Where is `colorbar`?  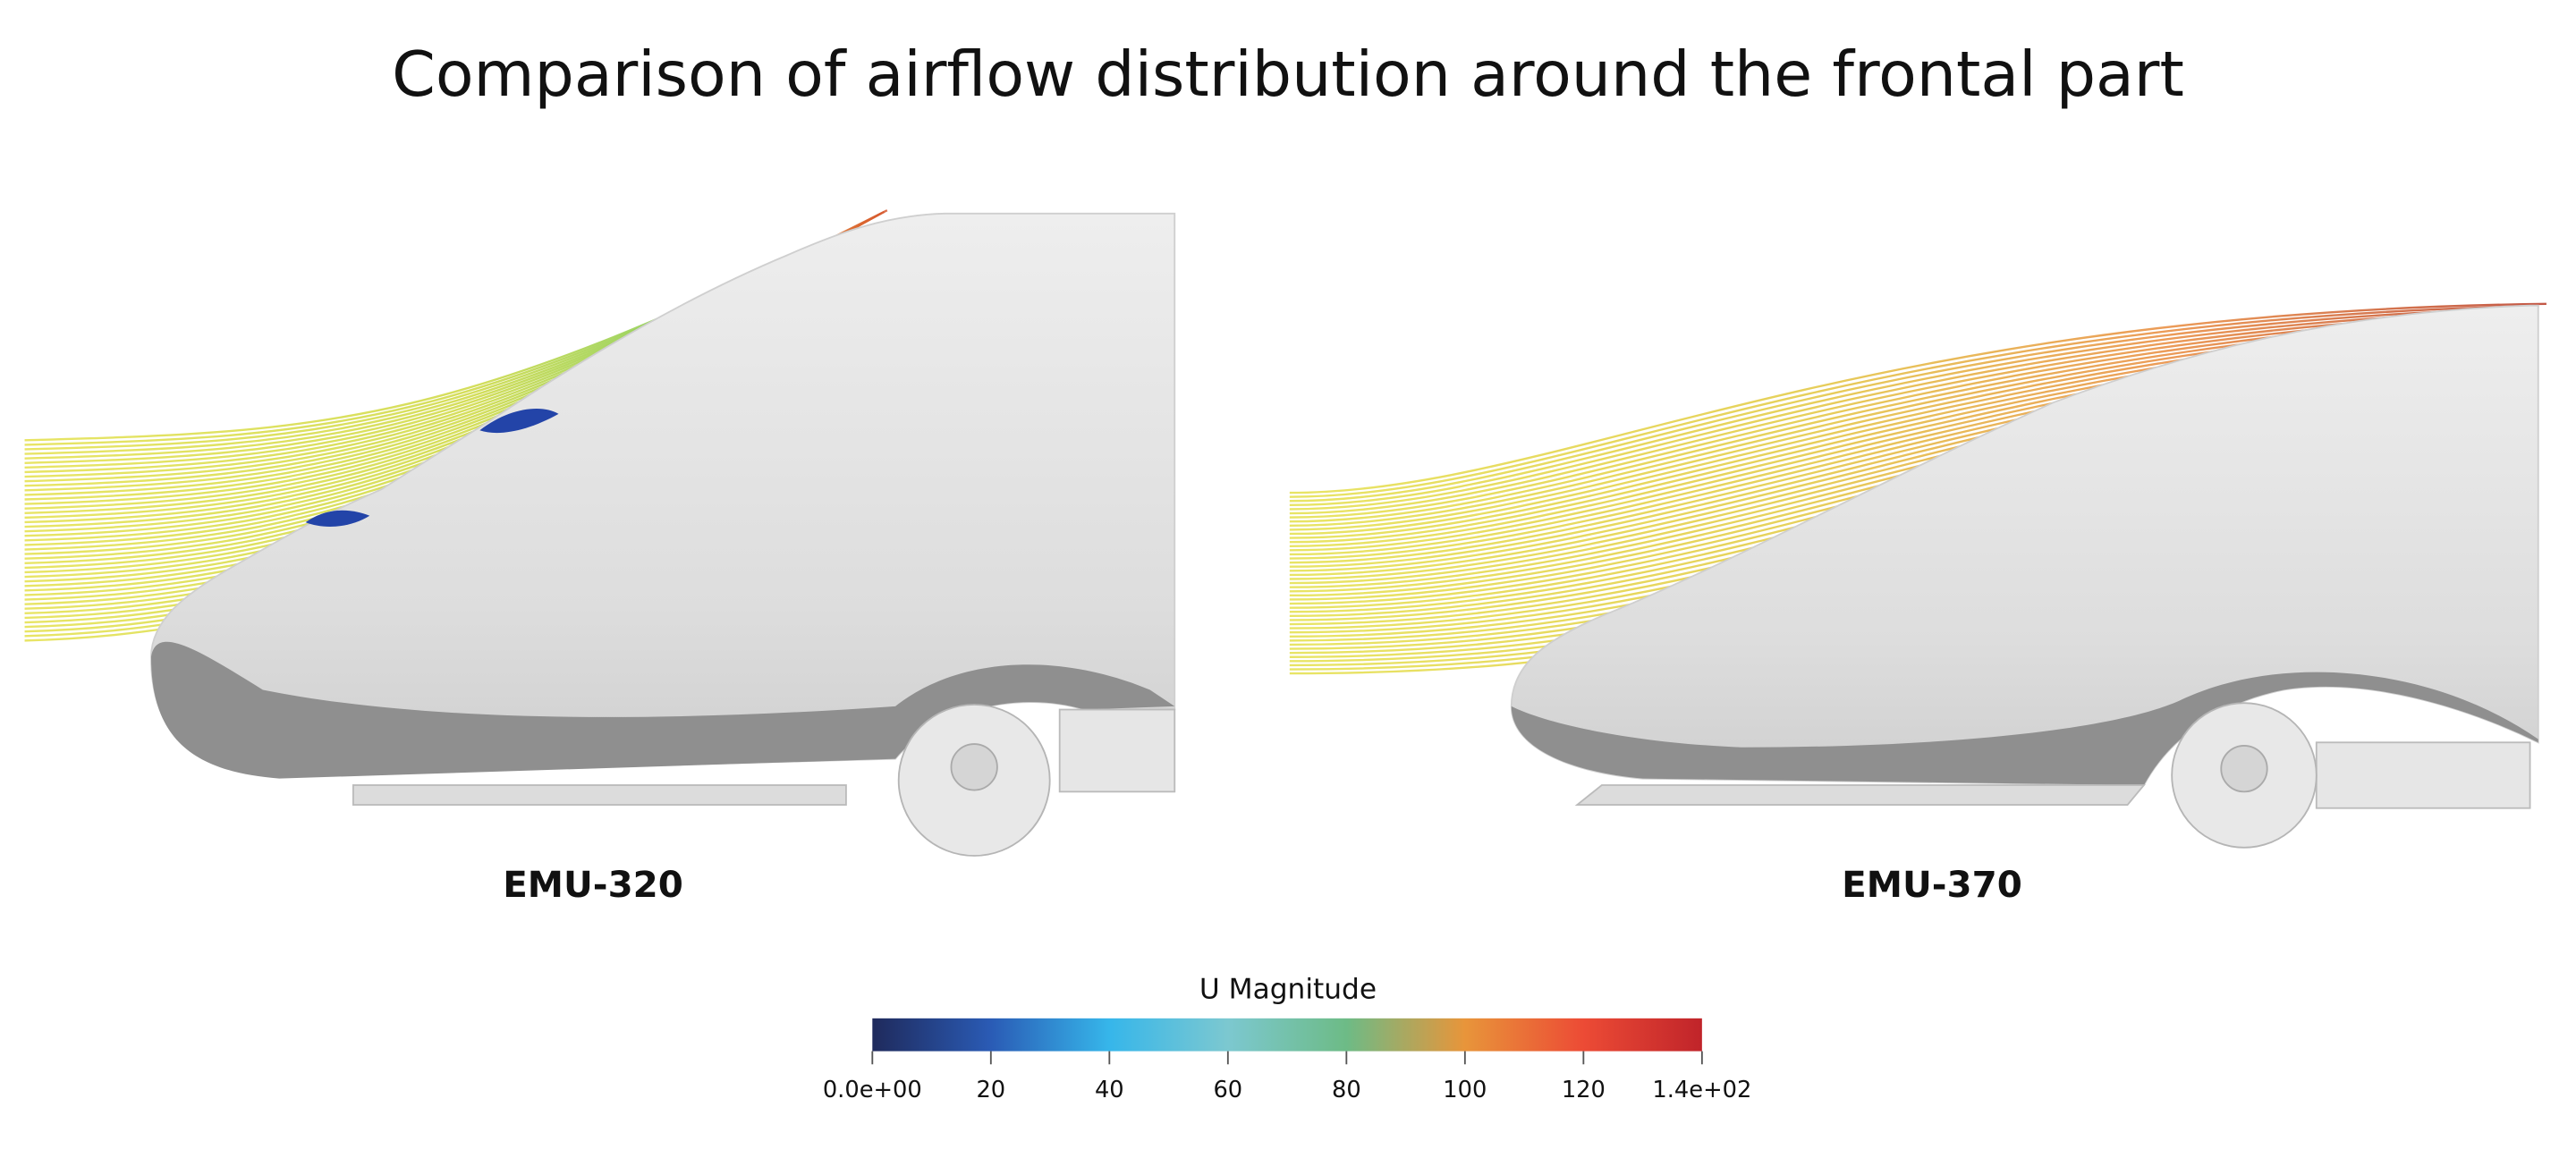
colorbar is located at coordinates (1287, 1035).